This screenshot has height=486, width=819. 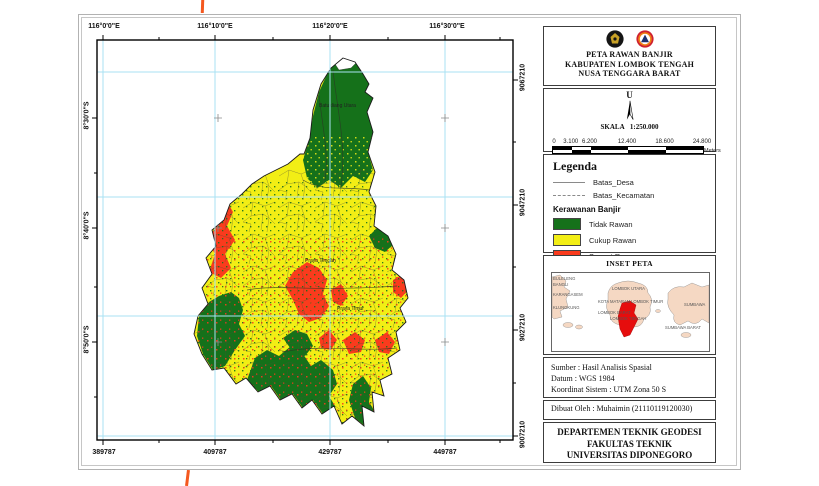 I want to click on stray-mark-bottom, so click(x=187, y=477).